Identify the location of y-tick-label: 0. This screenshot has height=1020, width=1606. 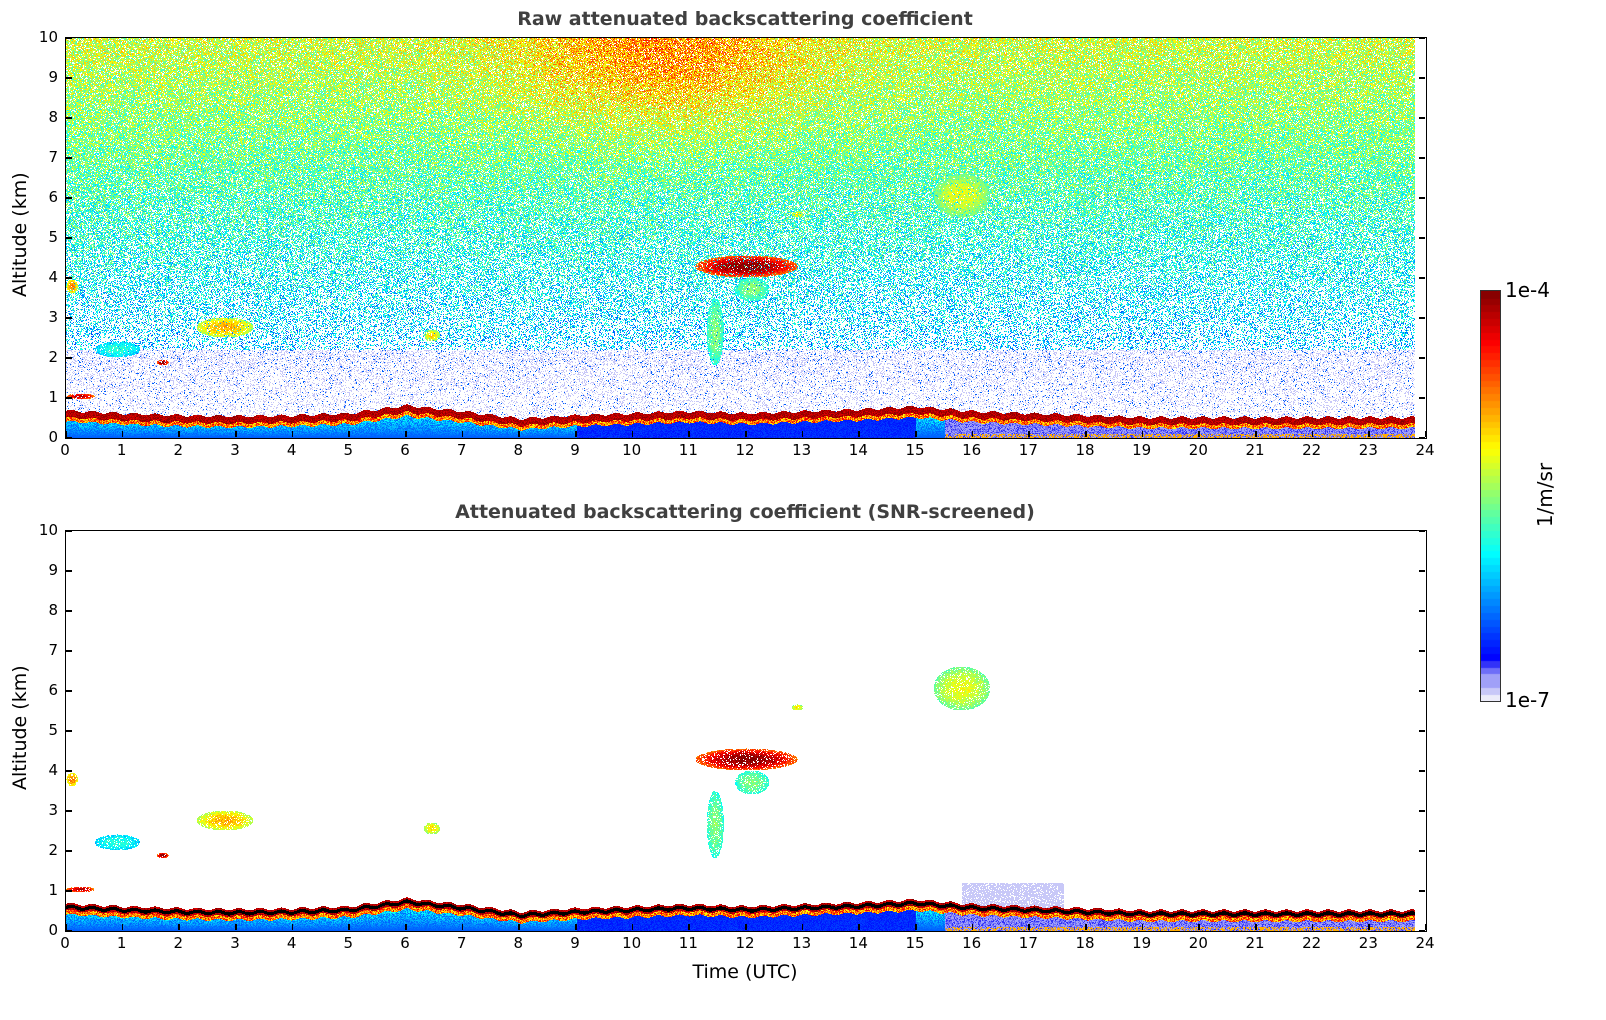
(53, 437).